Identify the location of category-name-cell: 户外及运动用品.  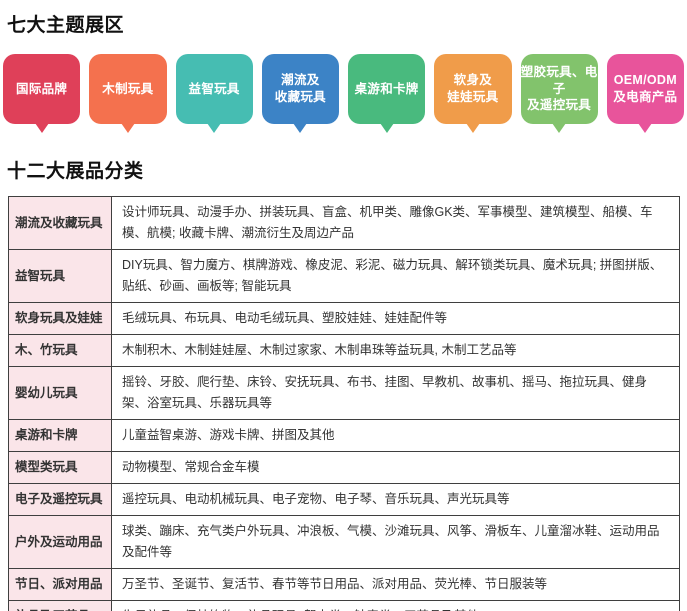
(60, 542).